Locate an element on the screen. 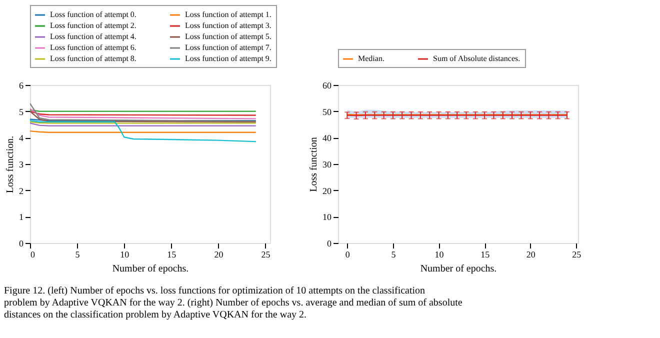 The width and height of the screenshot is (660, 338). legend-label: Loss function of attempt 0. is located at coordinates (93, 14).